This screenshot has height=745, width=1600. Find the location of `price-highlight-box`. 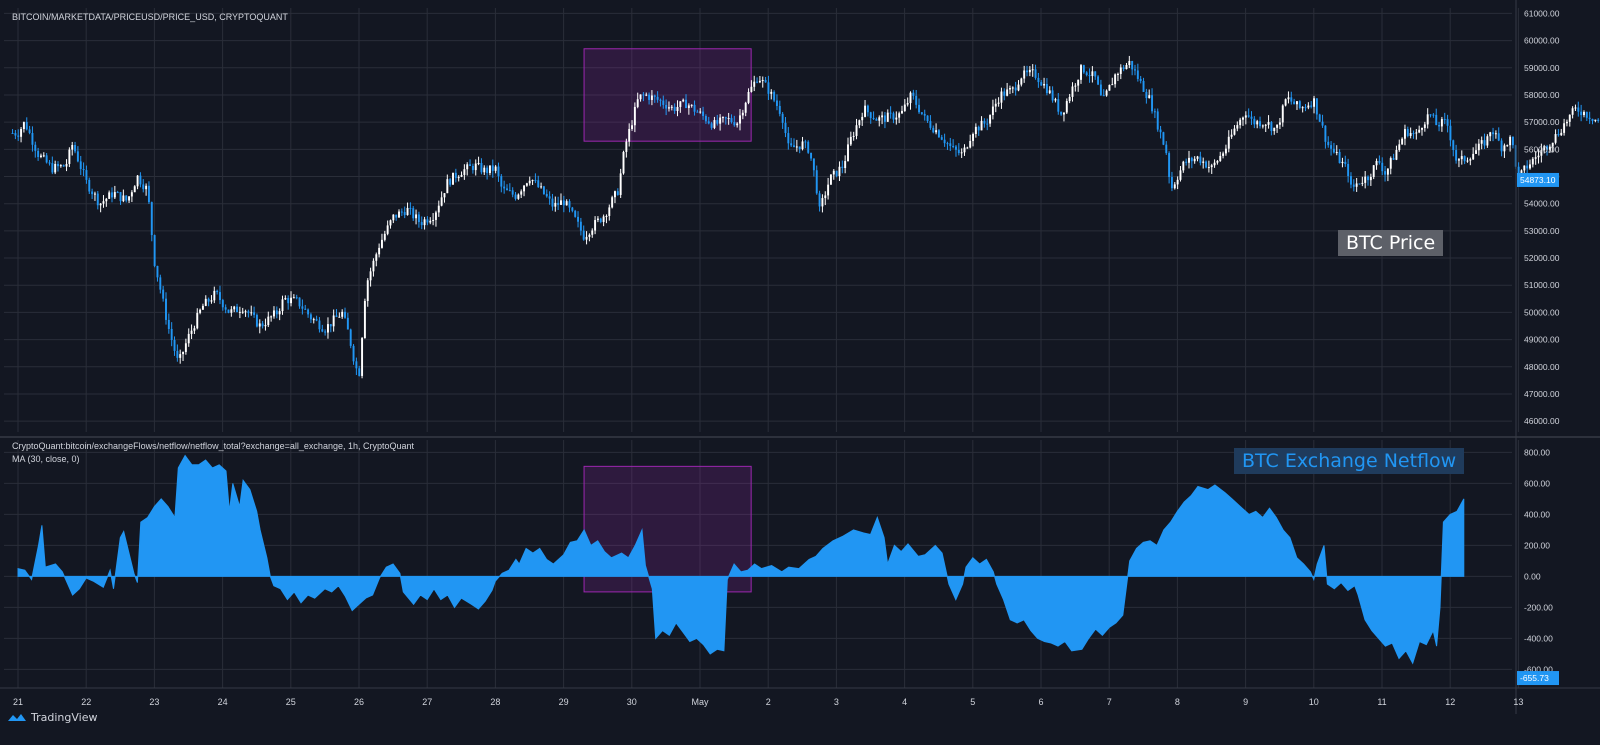

price-highlight-box is located at coordinates (667, 95).